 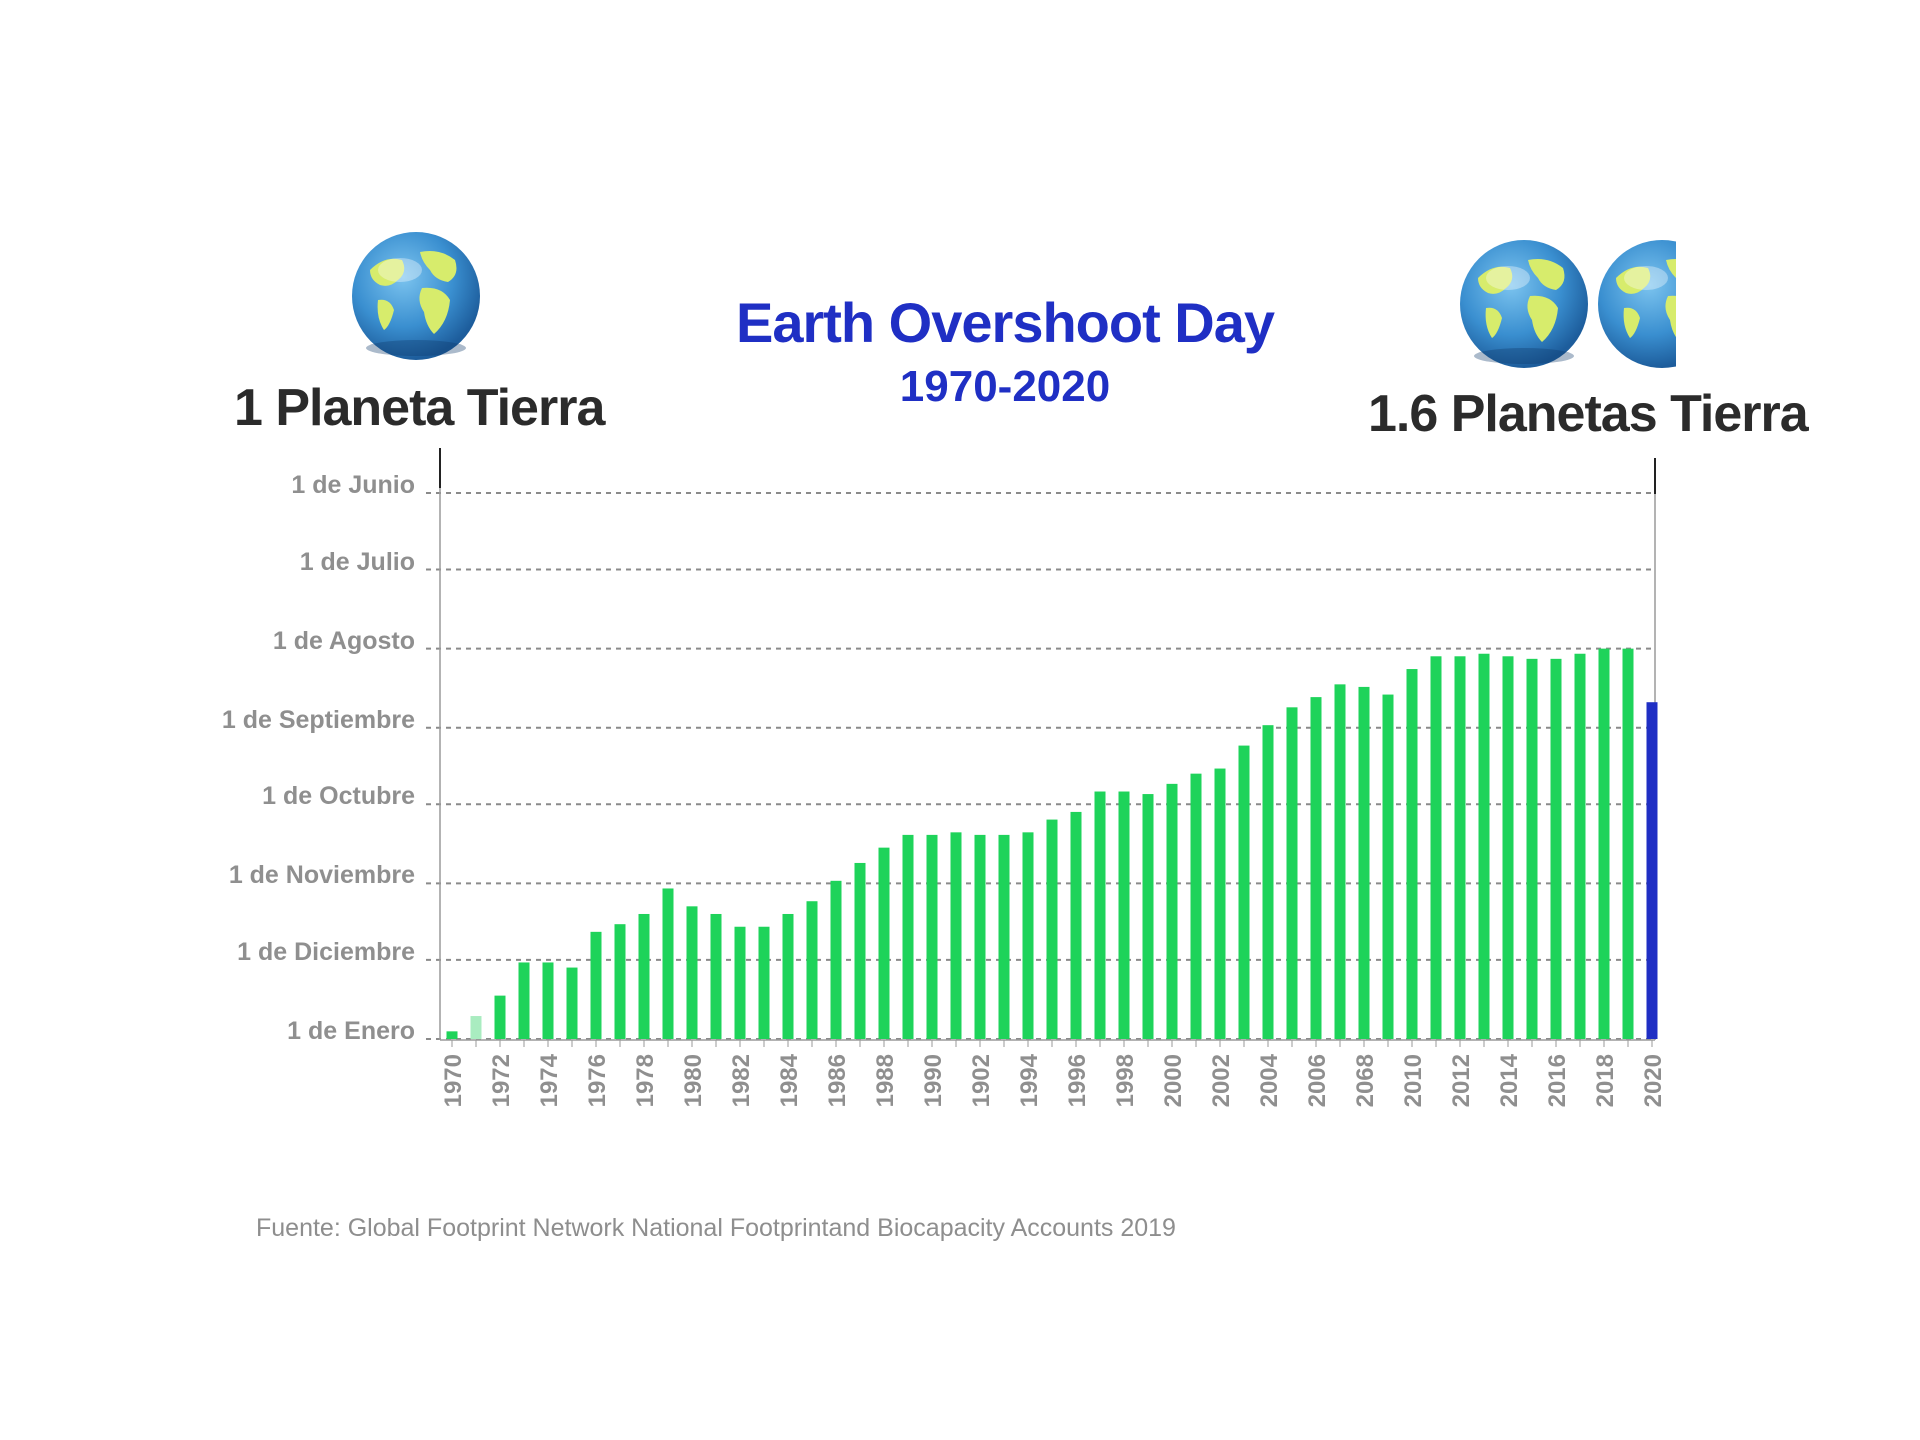 What do you see at coordinates (1196, 906) in the screenshot?
I see `bar-2001` at bounding box center [1196, 906].